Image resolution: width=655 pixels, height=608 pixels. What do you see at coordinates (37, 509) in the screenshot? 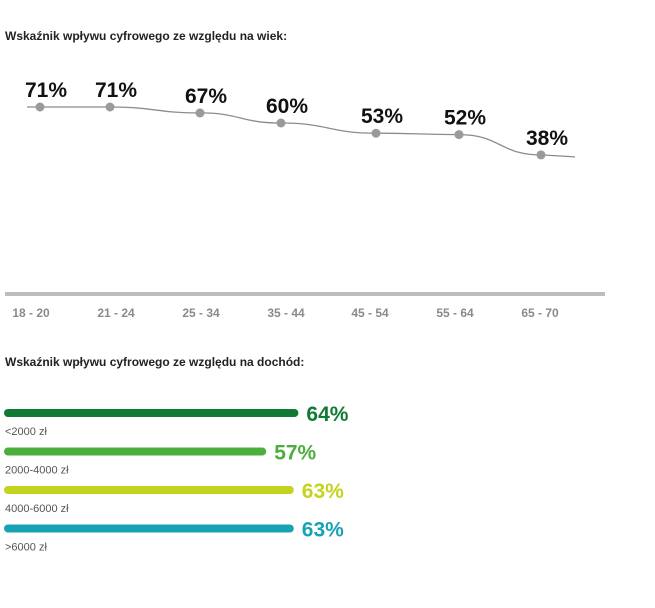
I see `income-category-label-3: 4000-6000 zł` at bounding box center [37, 509].